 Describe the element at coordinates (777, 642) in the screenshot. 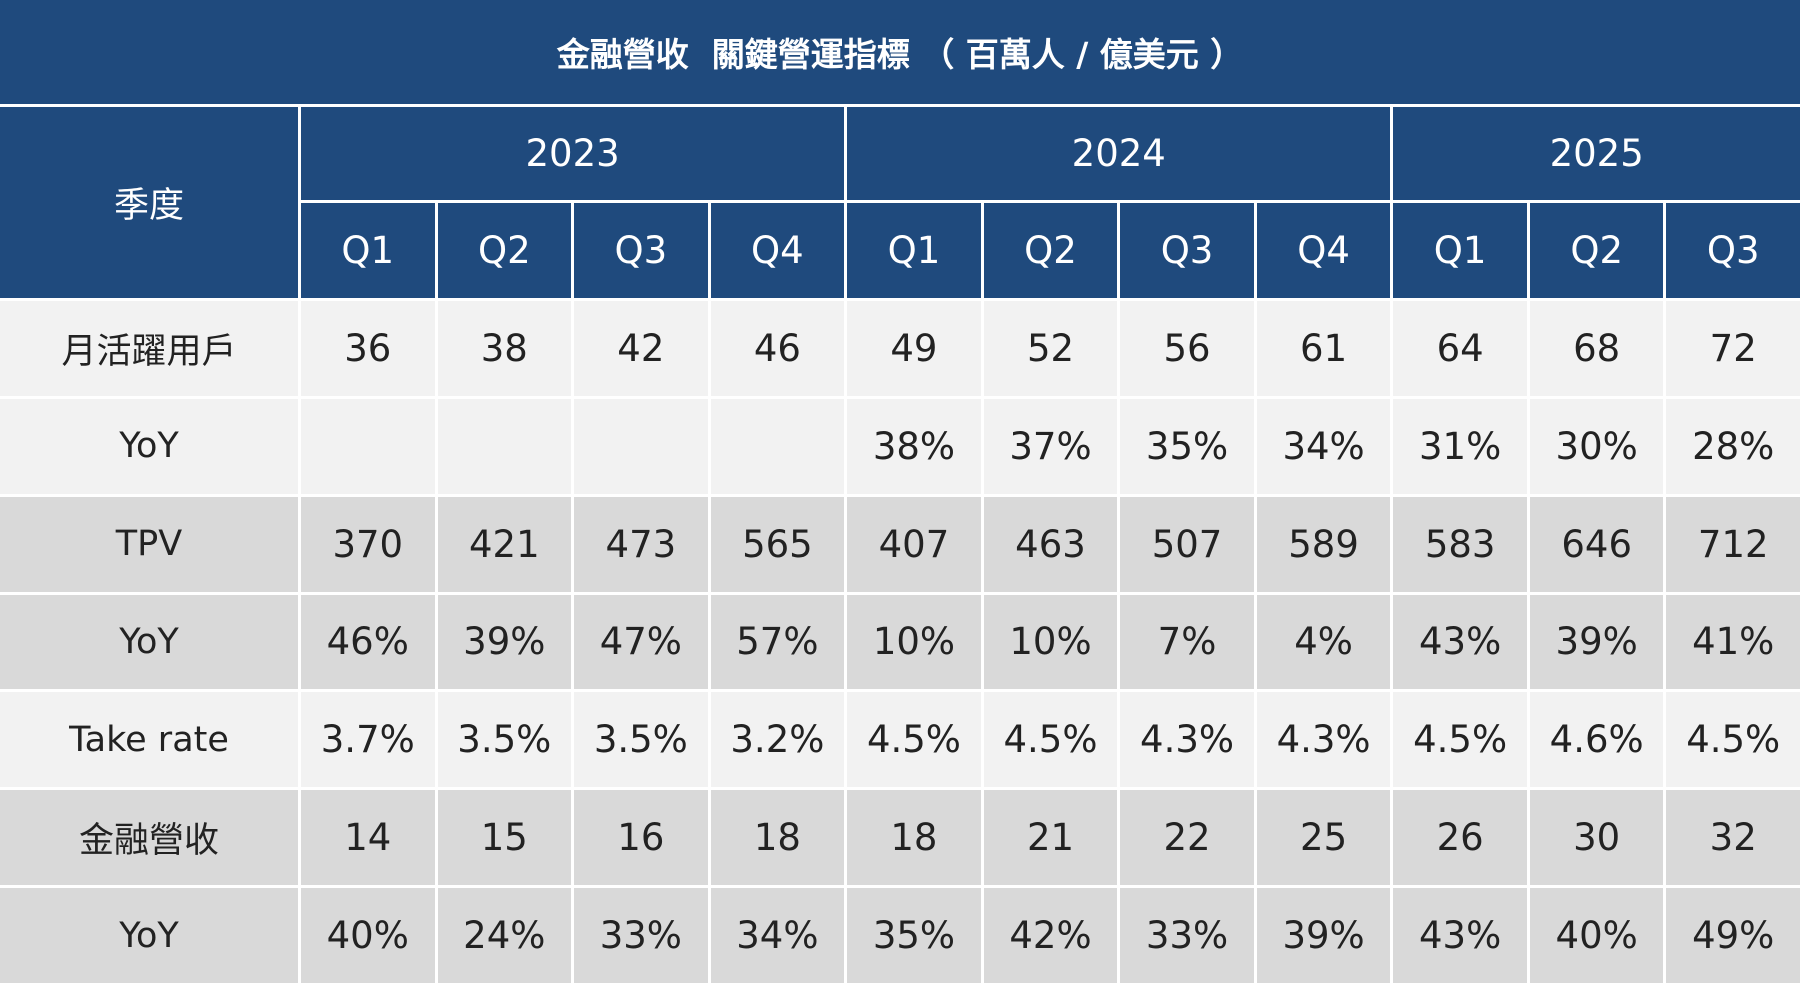

I see `table-cell: 57%` at that location.